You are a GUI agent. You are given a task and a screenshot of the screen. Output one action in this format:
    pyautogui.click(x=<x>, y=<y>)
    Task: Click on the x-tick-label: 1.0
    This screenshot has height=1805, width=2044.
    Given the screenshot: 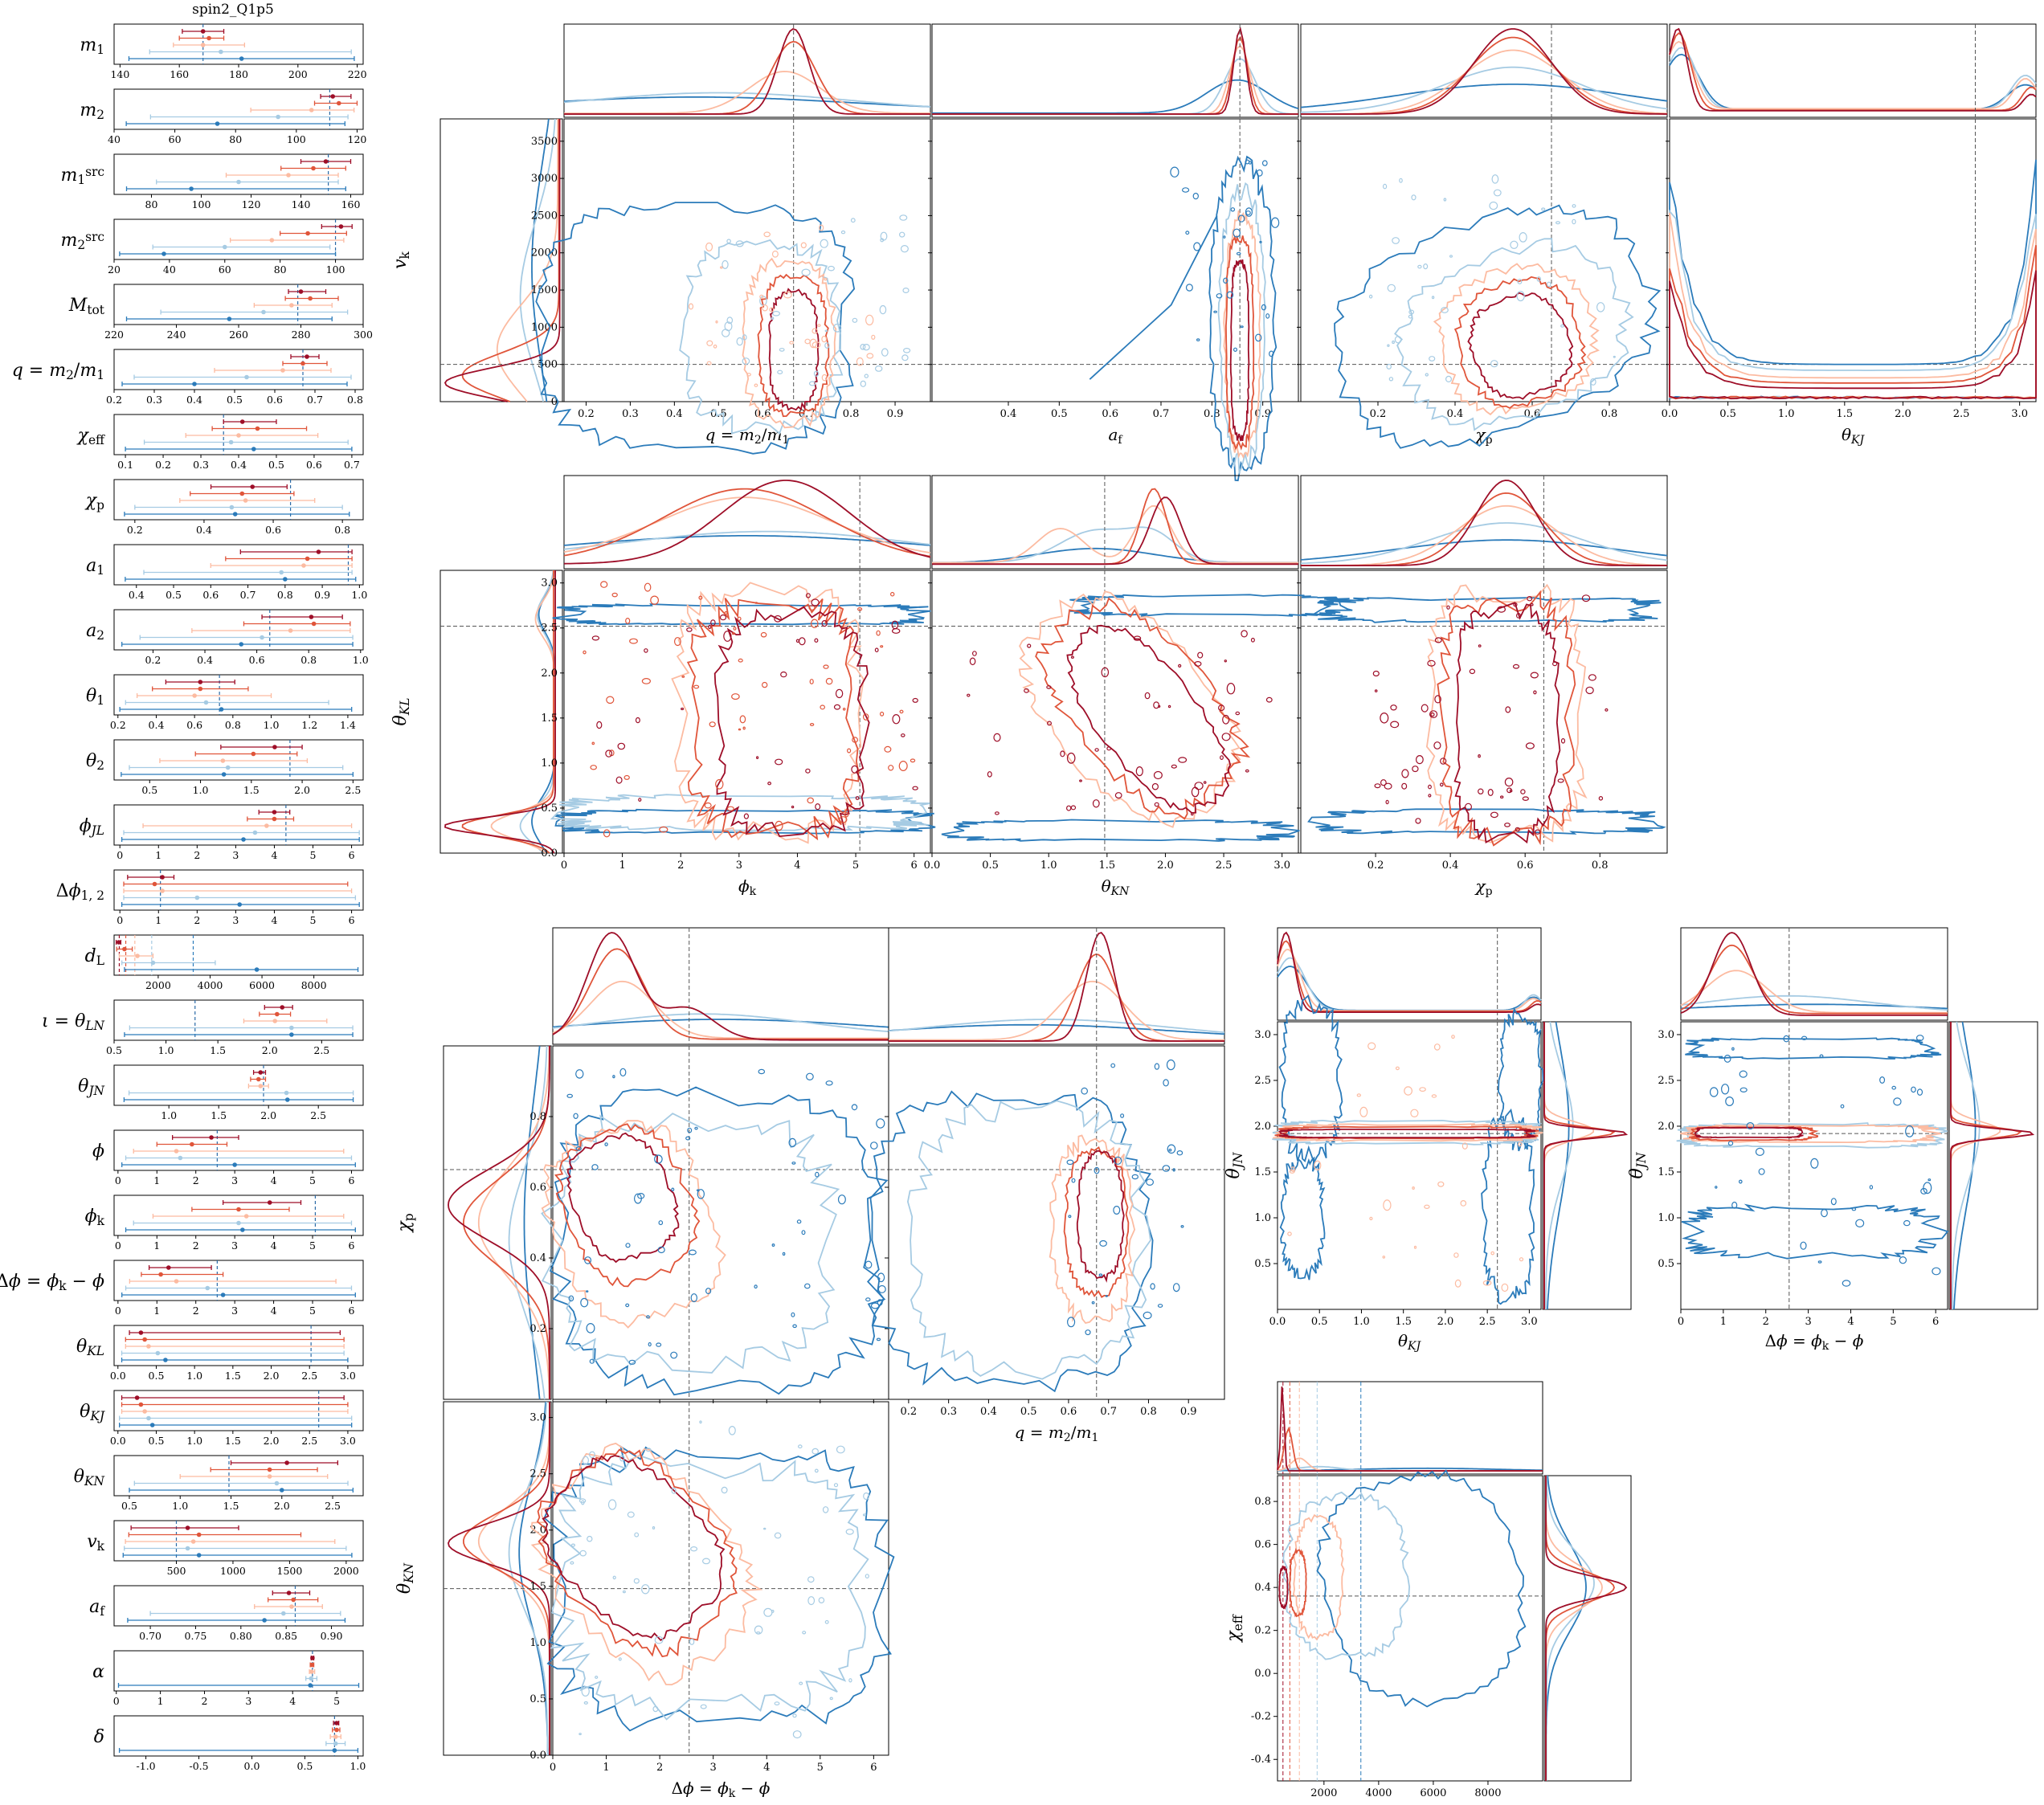 What is the action you would take?
    pyautogui.click(x=166, y=1050)
    